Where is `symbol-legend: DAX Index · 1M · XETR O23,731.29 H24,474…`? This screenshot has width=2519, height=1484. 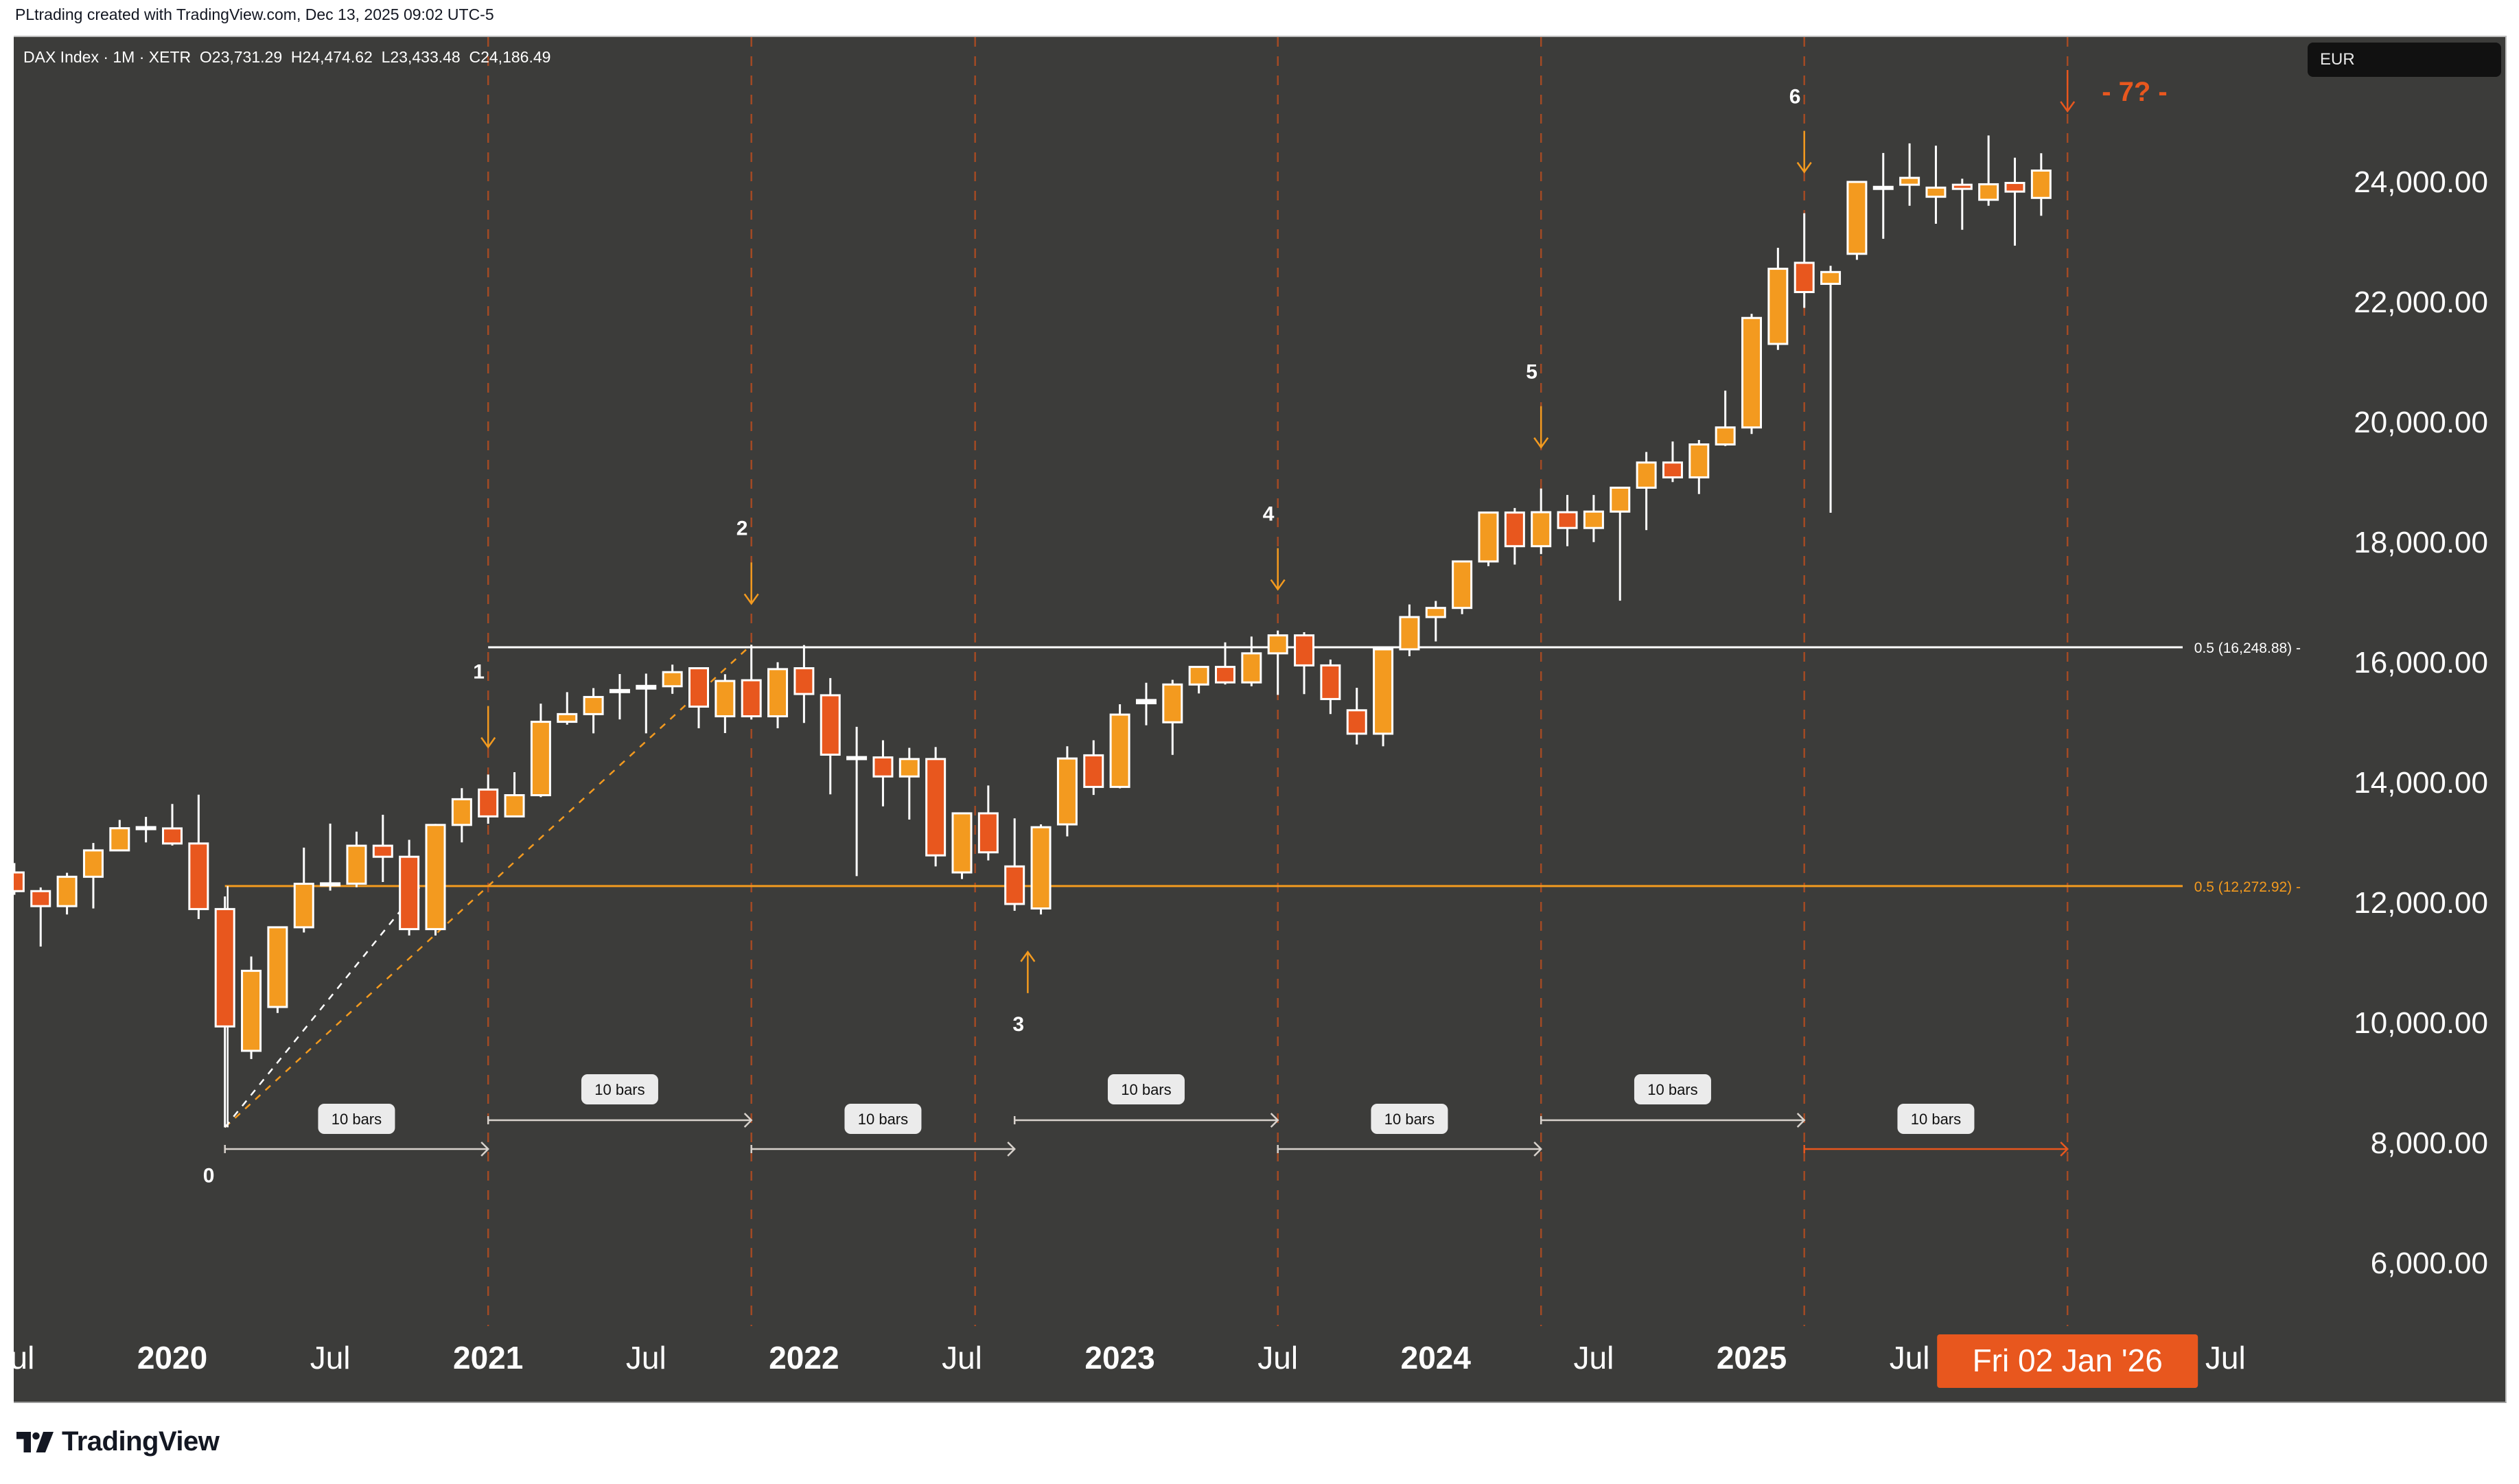 symbol-legend: DAX Index · 1M · XETR O23,731.29 H24,474… is located at coordinates (287, 57).